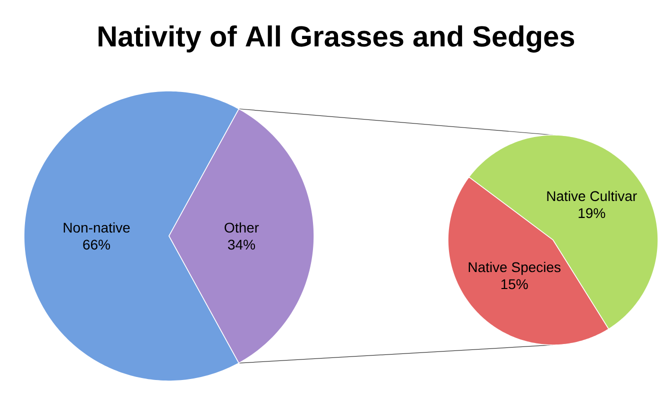 The width and height of the screenshot is (672, 406). Describe the element at coordinates (514, 268) in the screenshot. I see `slice-label: Native Species` at that location.